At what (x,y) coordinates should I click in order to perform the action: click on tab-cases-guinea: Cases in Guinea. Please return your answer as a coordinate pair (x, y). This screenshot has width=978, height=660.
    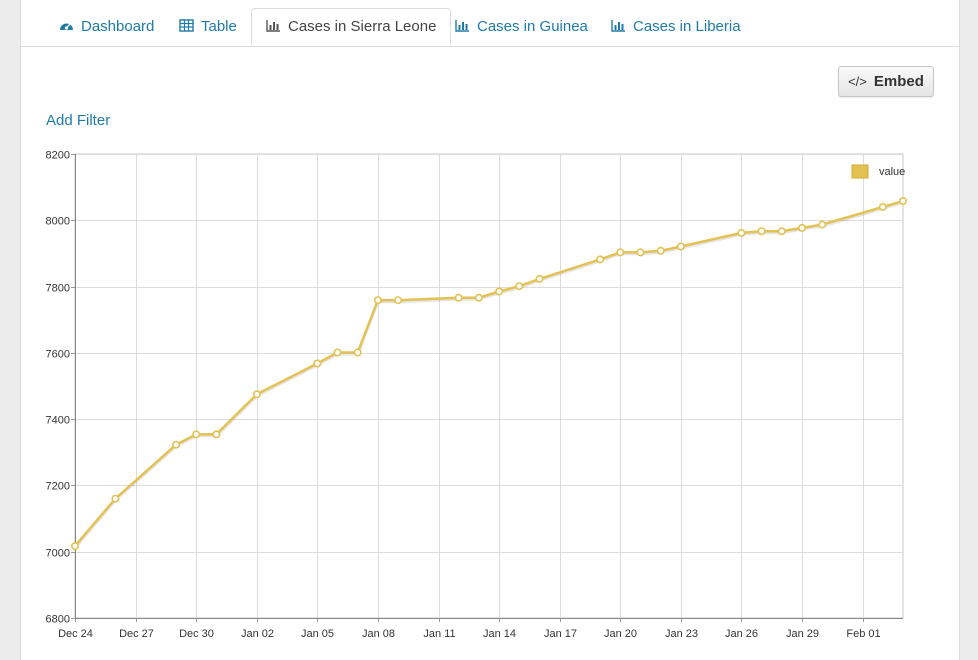
    Looking at the image, I should click on (521, 27).